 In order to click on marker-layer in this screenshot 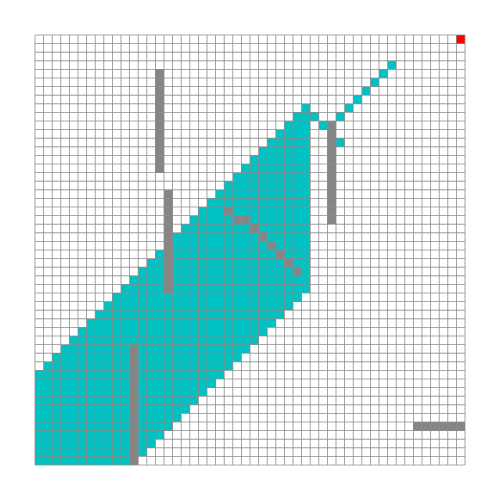, I will do `click(460, 39)`.